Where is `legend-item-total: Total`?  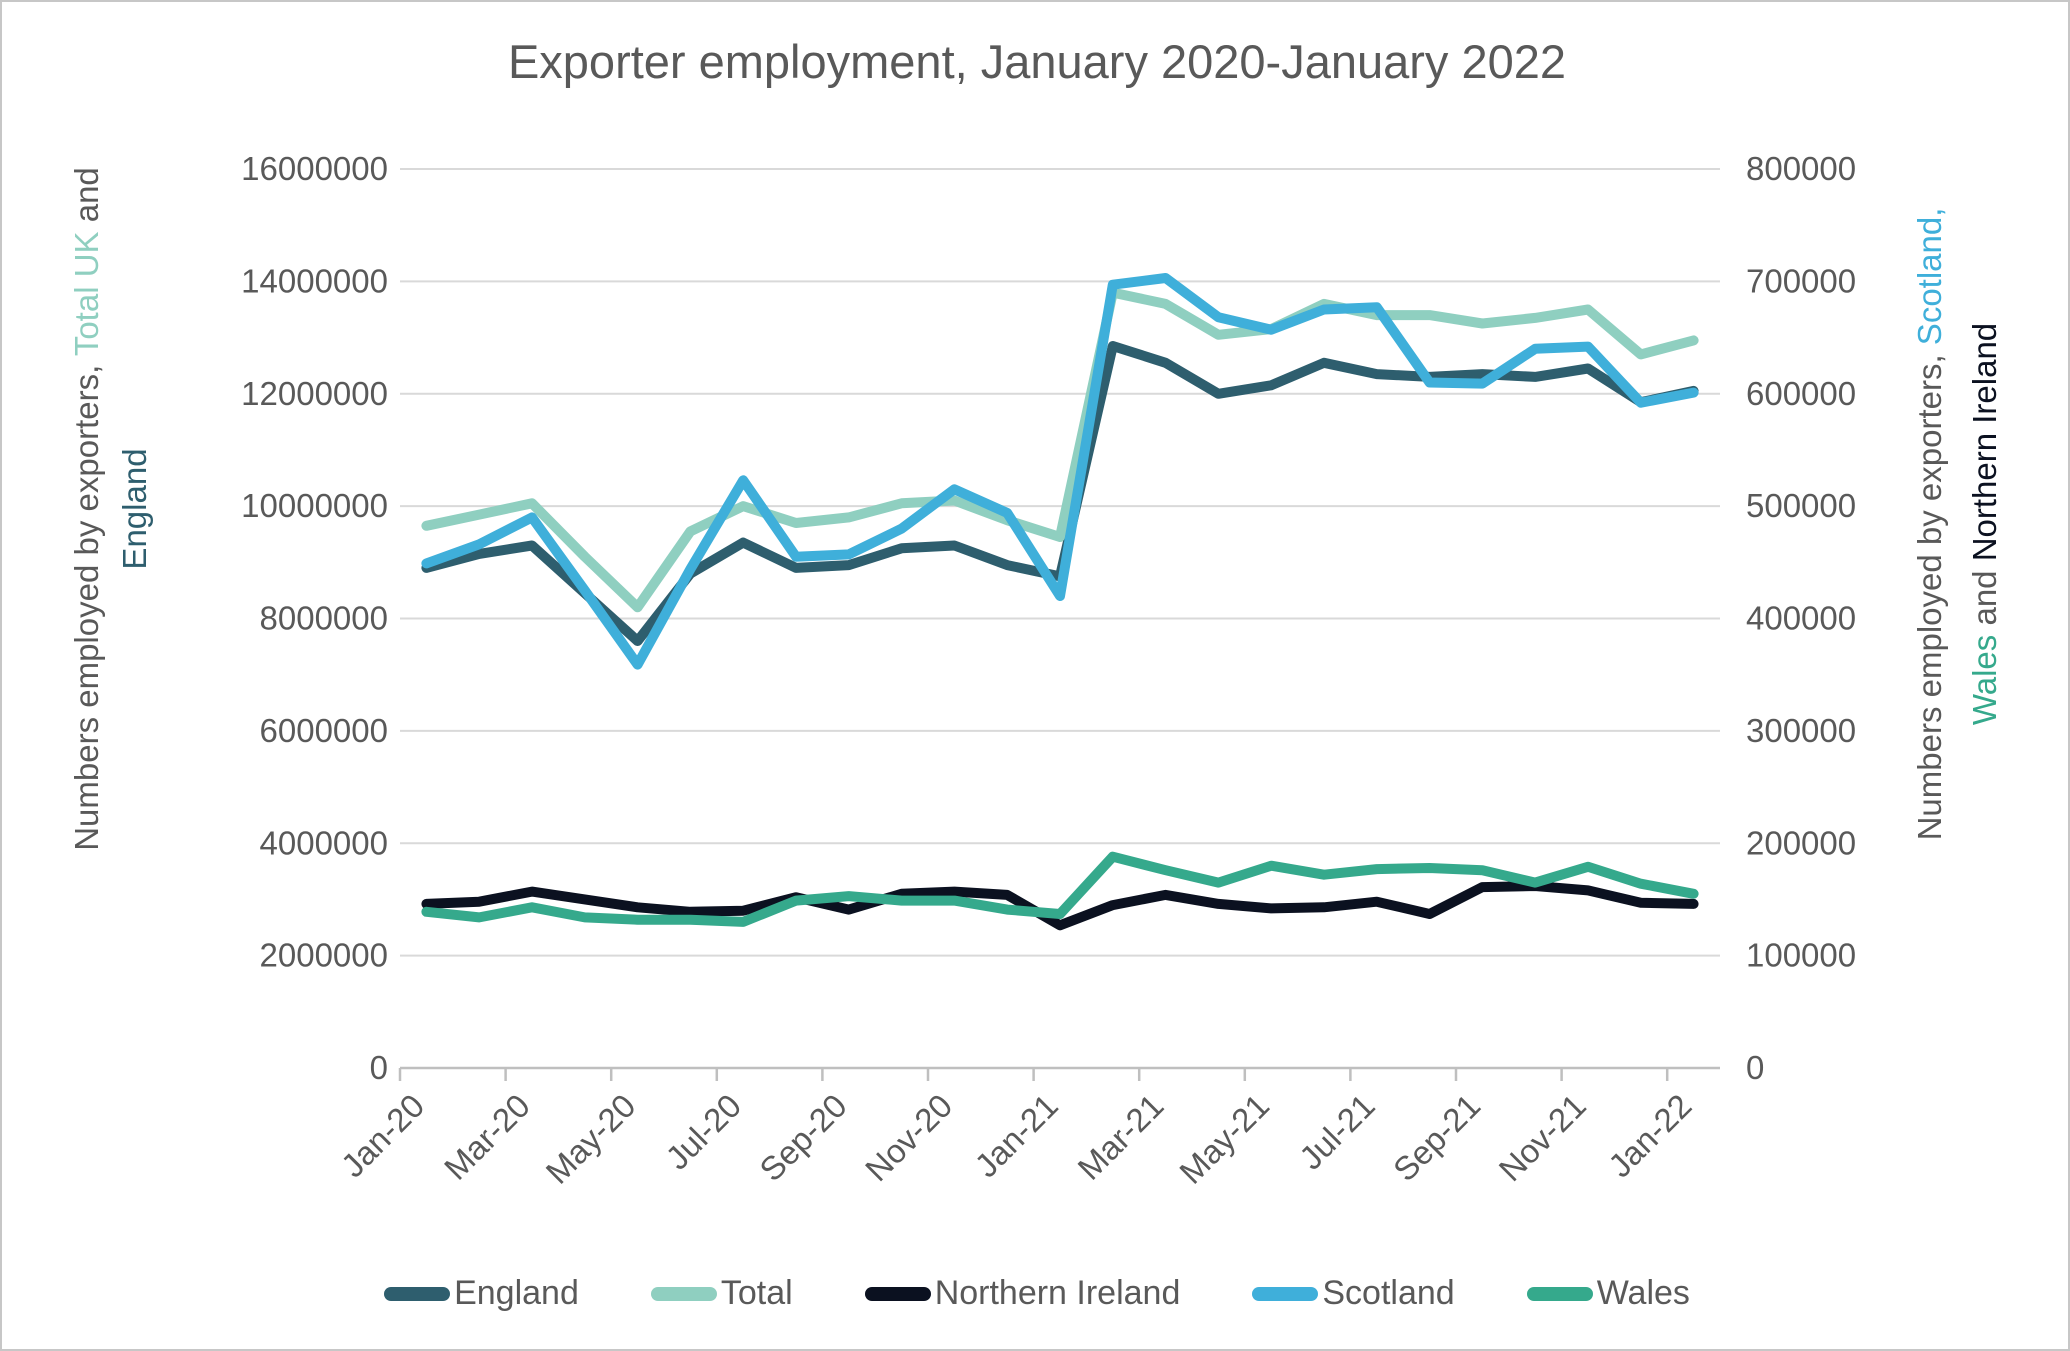
legend-item-total: Total is located at coordinates (721, 1293).